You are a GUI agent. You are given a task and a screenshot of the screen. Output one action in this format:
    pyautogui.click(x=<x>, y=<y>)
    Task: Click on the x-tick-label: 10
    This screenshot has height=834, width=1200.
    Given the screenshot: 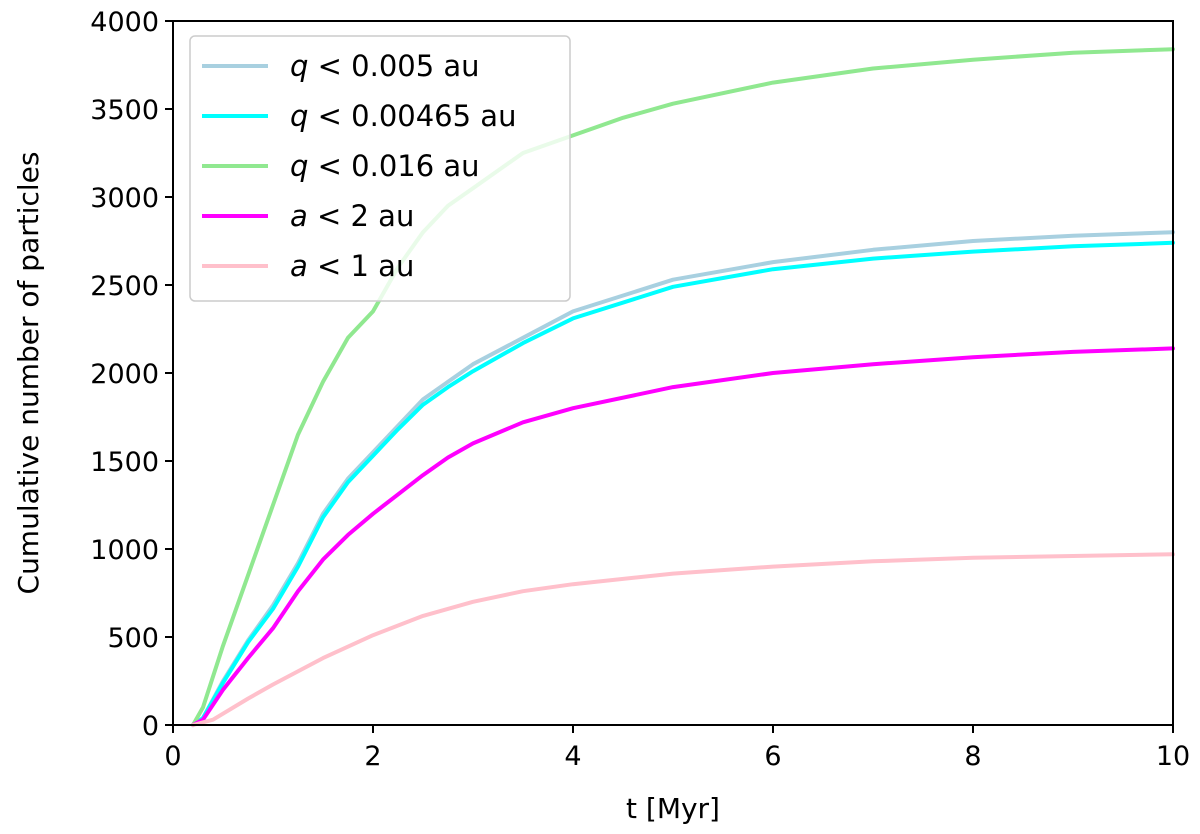 What is the action you would take?
    pyautogui.click(x=1173, y=756)
    